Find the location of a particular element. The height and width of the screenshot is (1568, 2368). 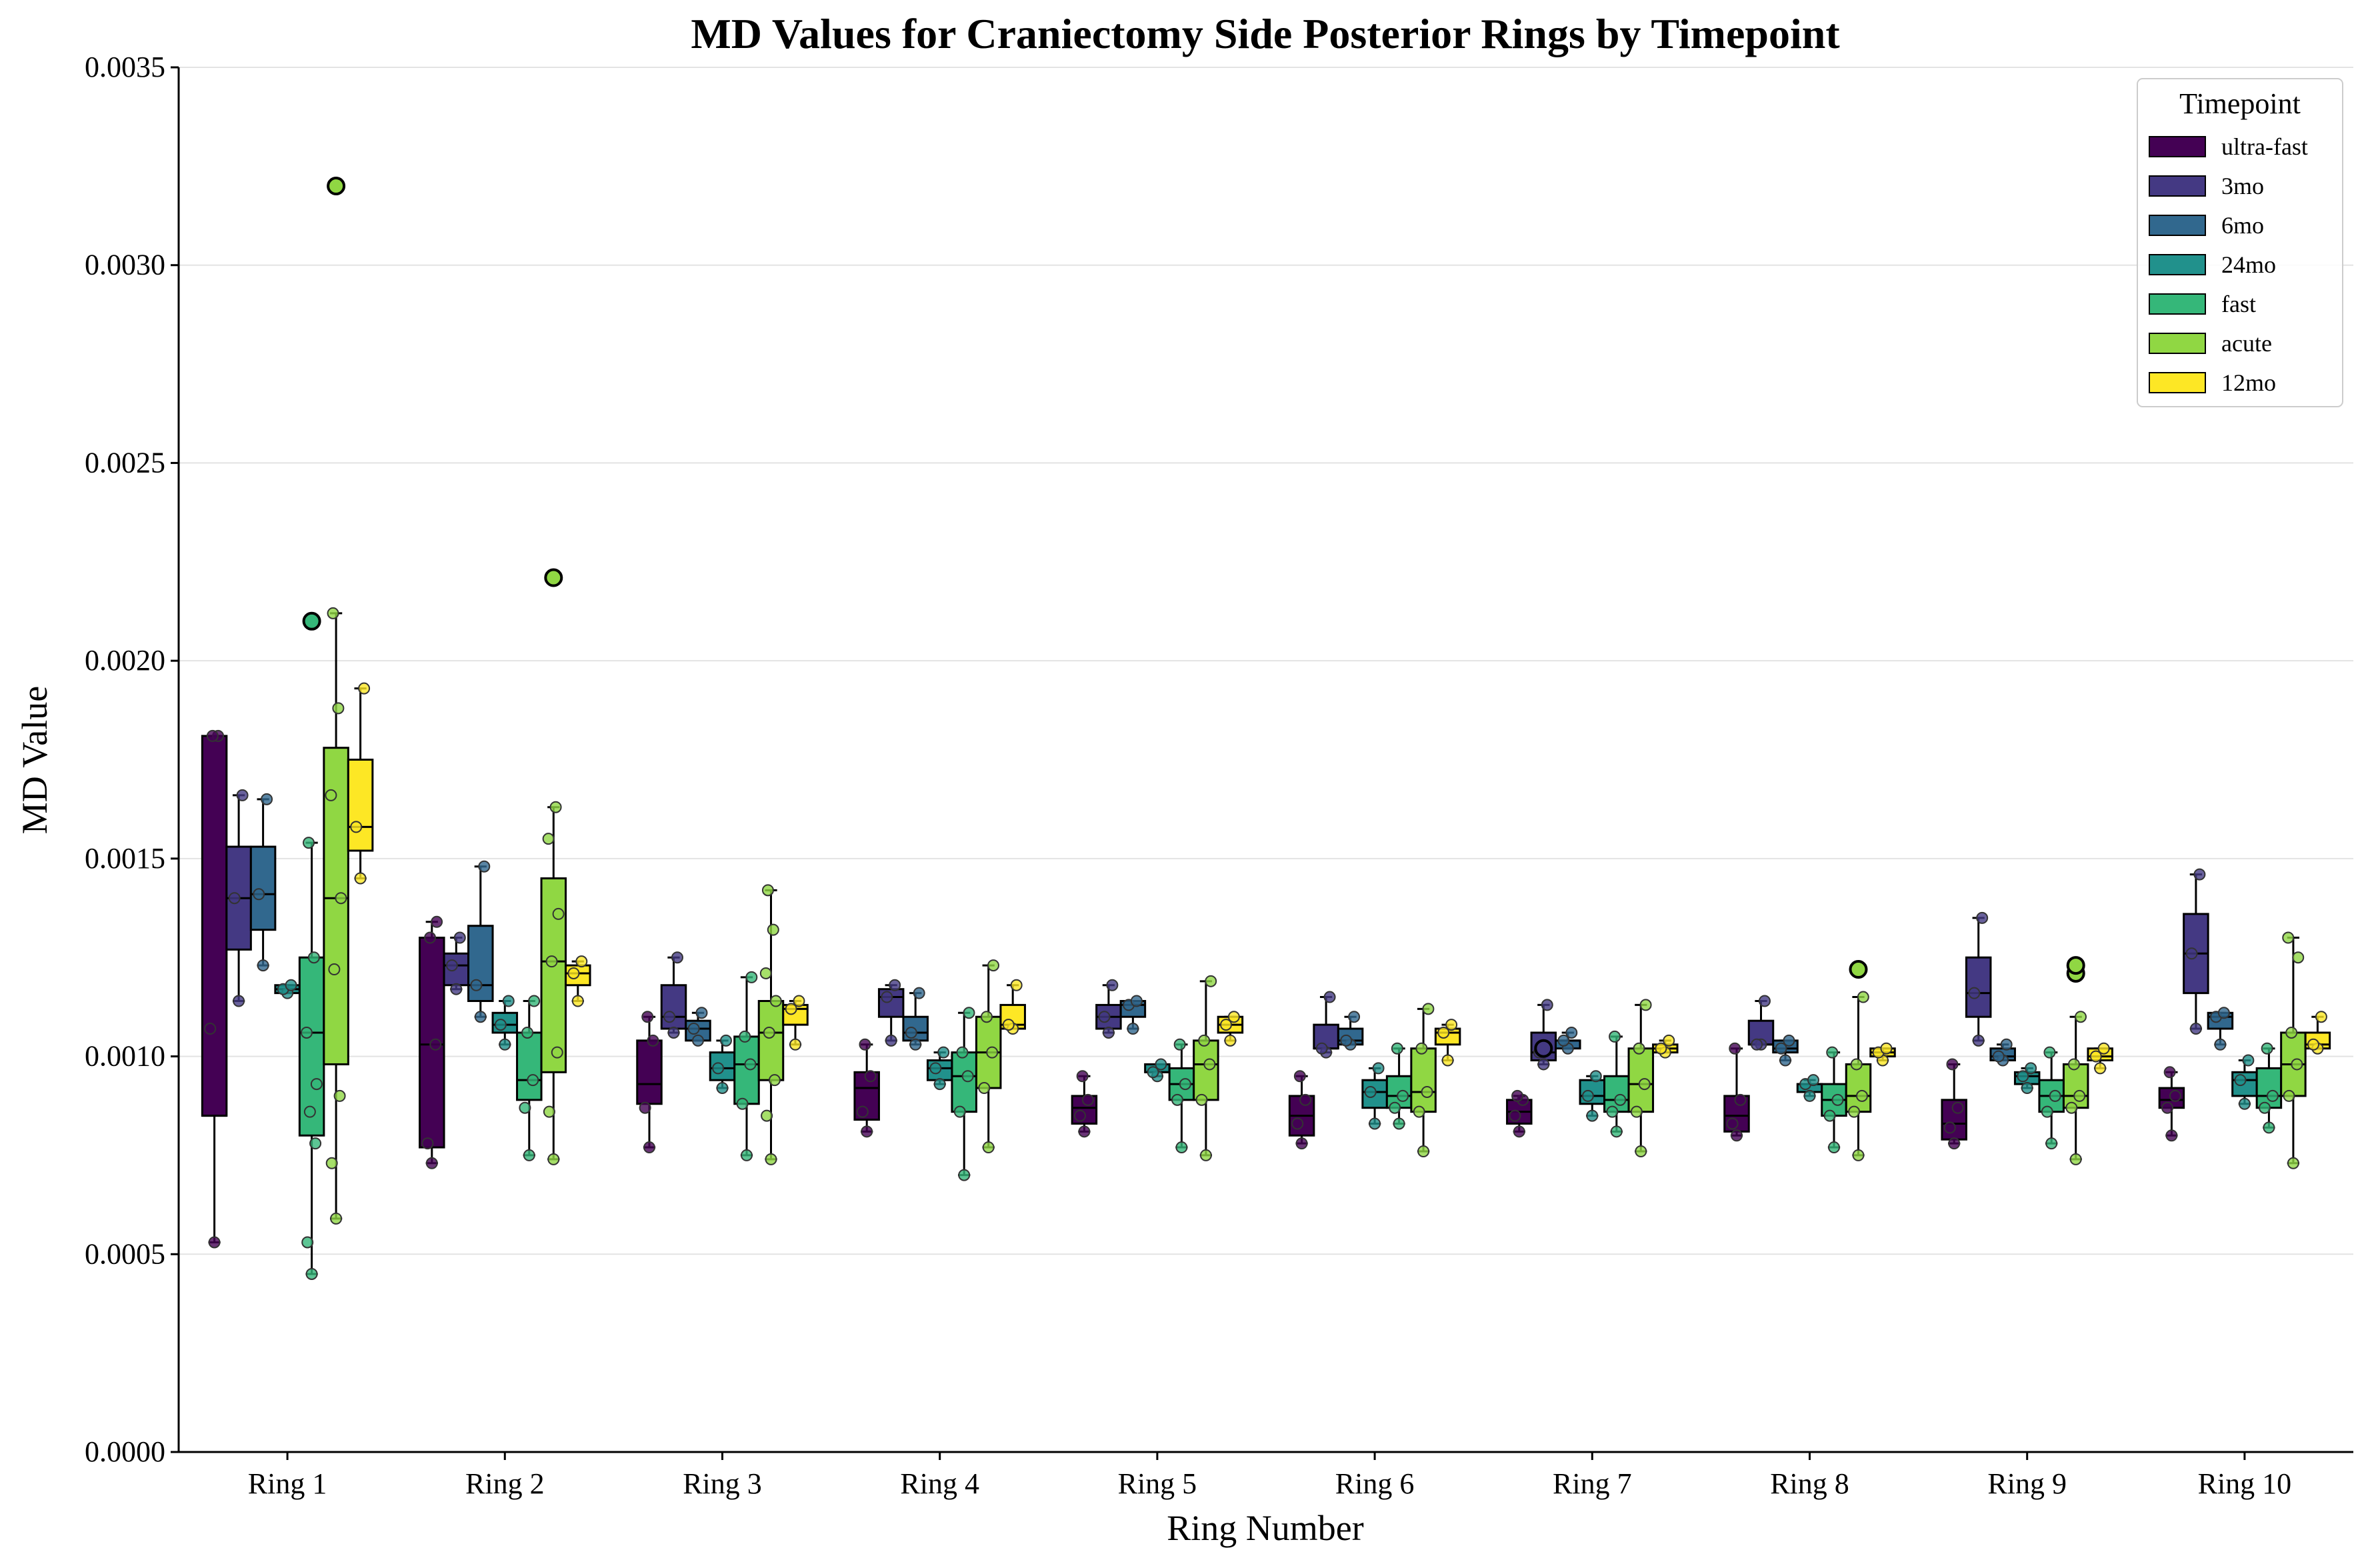

legend-label: acute is located at coordinates (2246, 343).